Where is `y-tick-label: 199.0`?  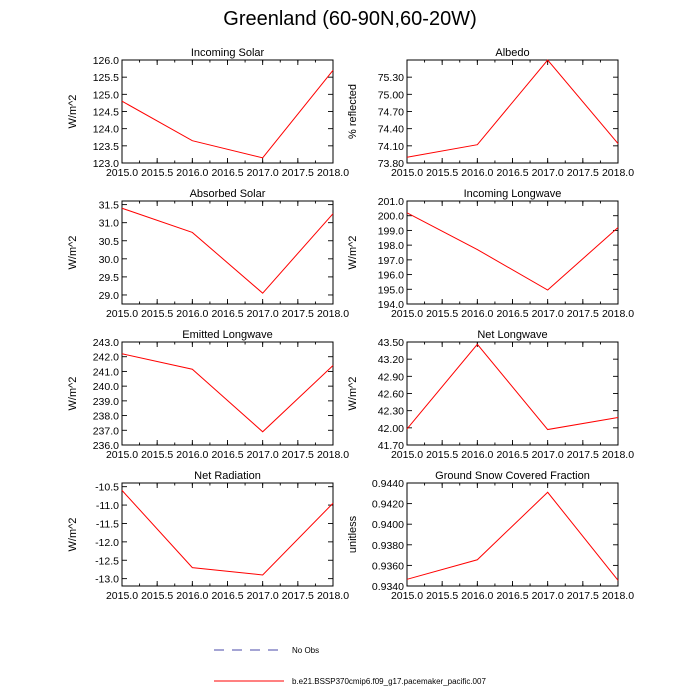
y-tick-label: 199.0 is located at coordinates (391, 231).